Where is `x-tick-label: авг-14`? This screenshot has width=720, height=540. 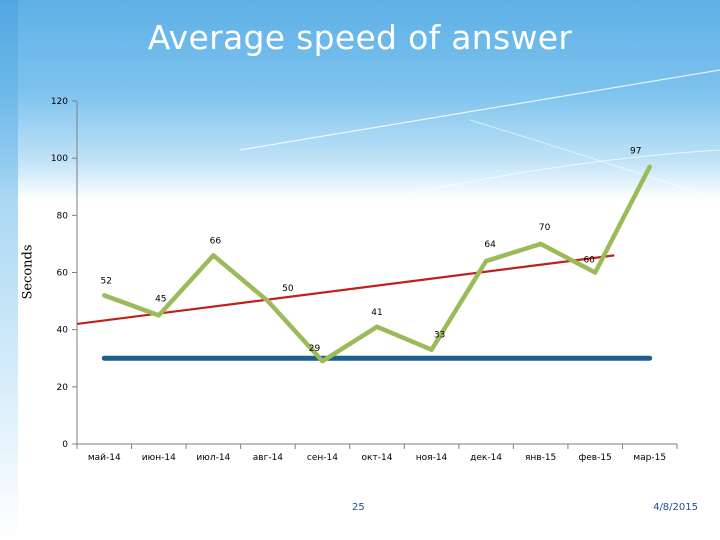
x-tick-label: авг-14 is located at coordinates (268, 458).